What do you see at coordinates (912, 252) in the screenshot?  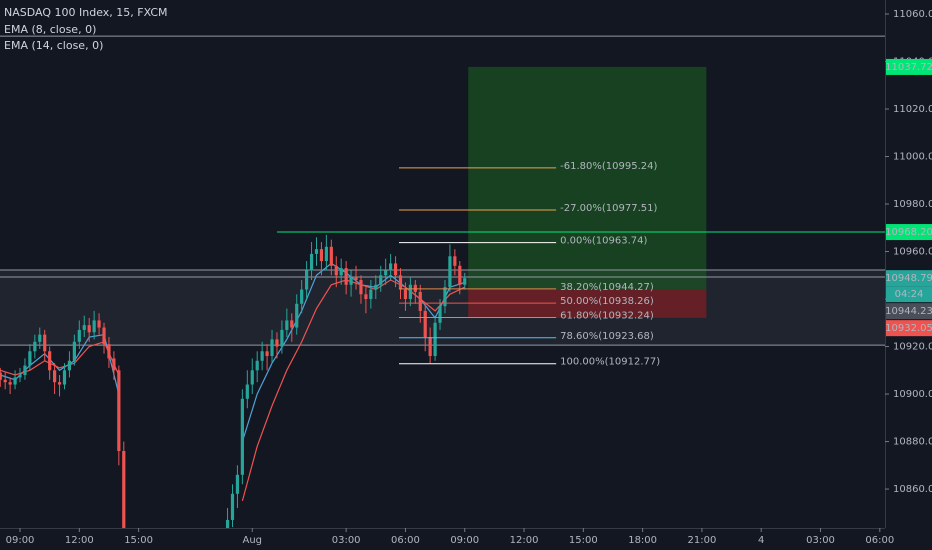 I see `y-tick-label: 10960.00` at bounding box center [912, 252].